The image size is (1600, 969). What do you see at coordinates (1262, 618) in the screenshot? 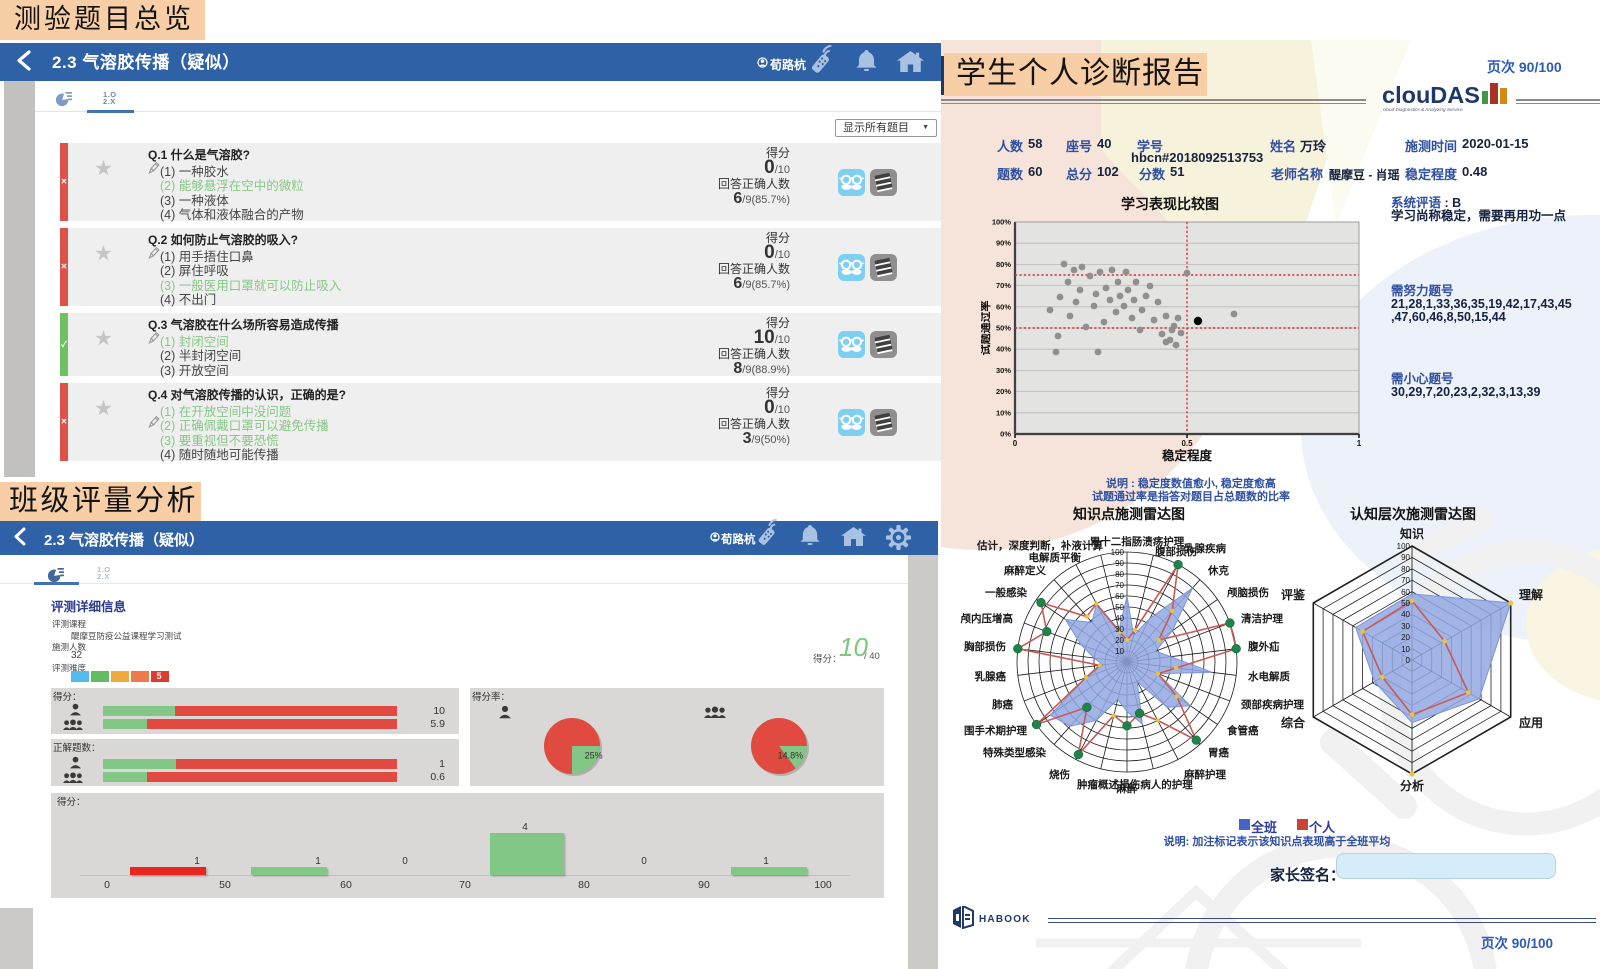
I see `svg-text: 清洁护理` at bounding box center [1262, 618].